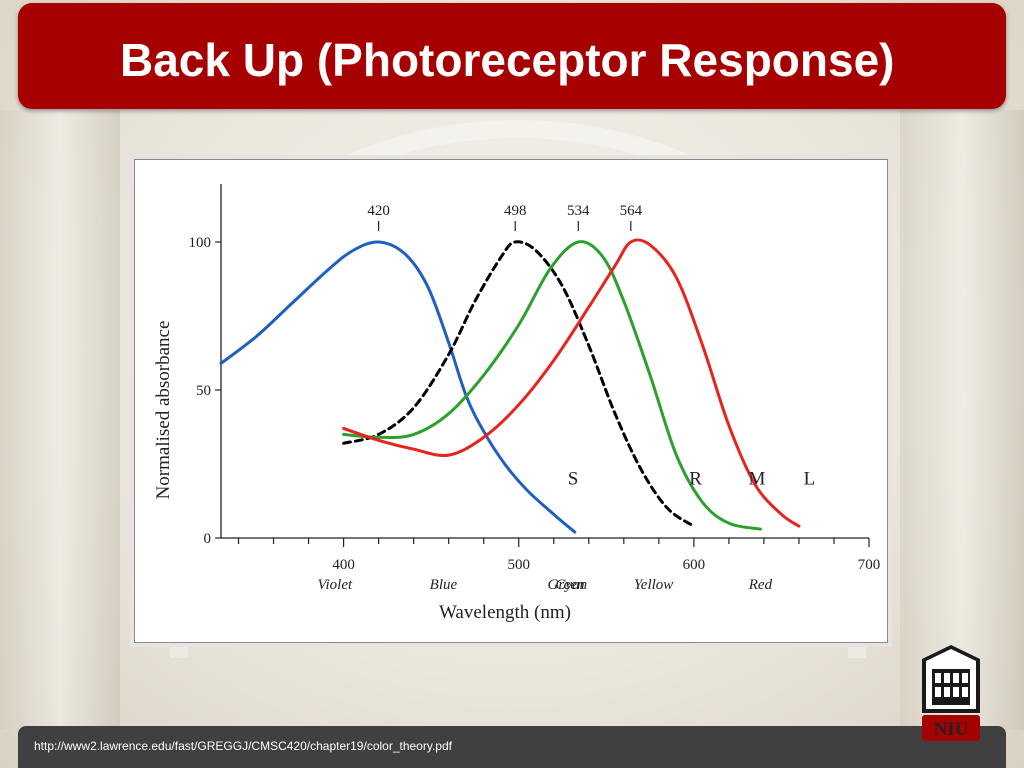 Image resolution: width=1024 pixels, height=768 pixels. Describe the element at coordinates (335, 585) in the screenshot. I see `band-label-violet: Violet` at that location.